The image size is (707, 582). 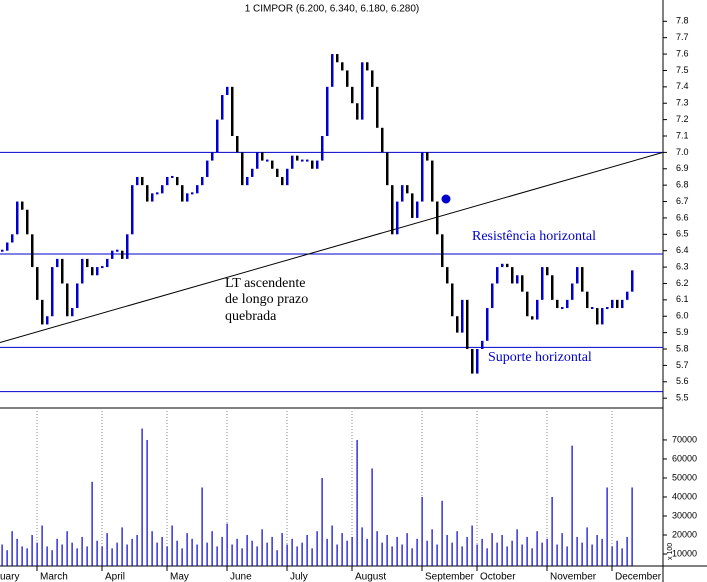 I want to click on y-tick-label: 6.1, so click(x=682, y=299).